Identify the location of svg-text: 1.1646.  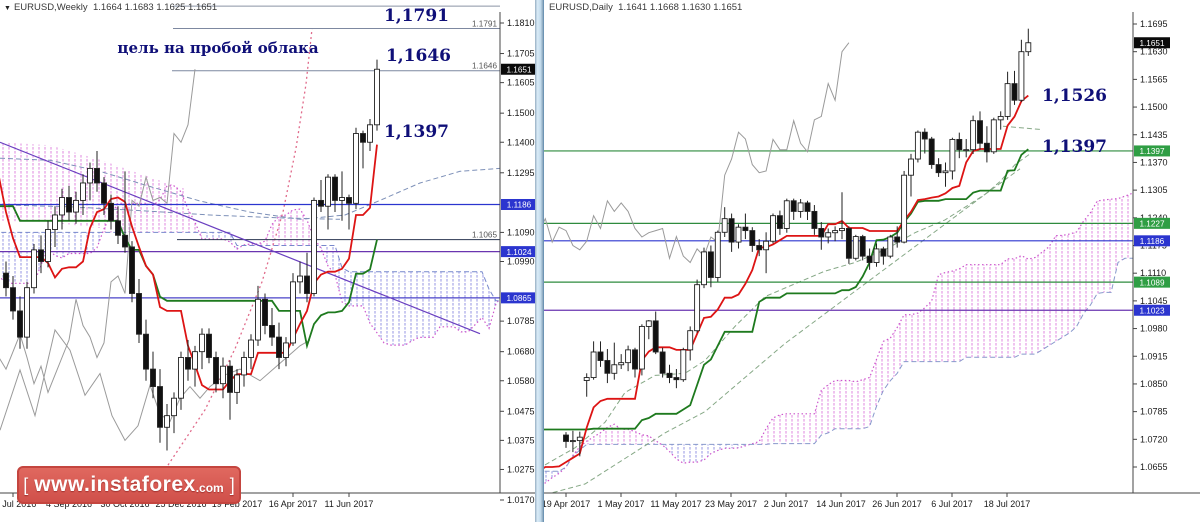
(484, 66).